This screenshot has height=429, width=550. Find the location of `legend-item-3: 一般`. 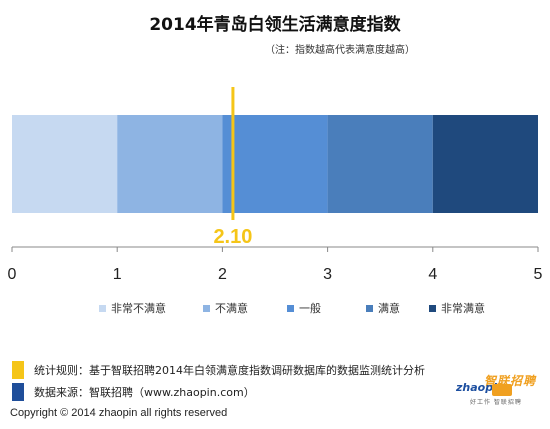

legend-item-3: 一般 is located at coordinates (304, 308).